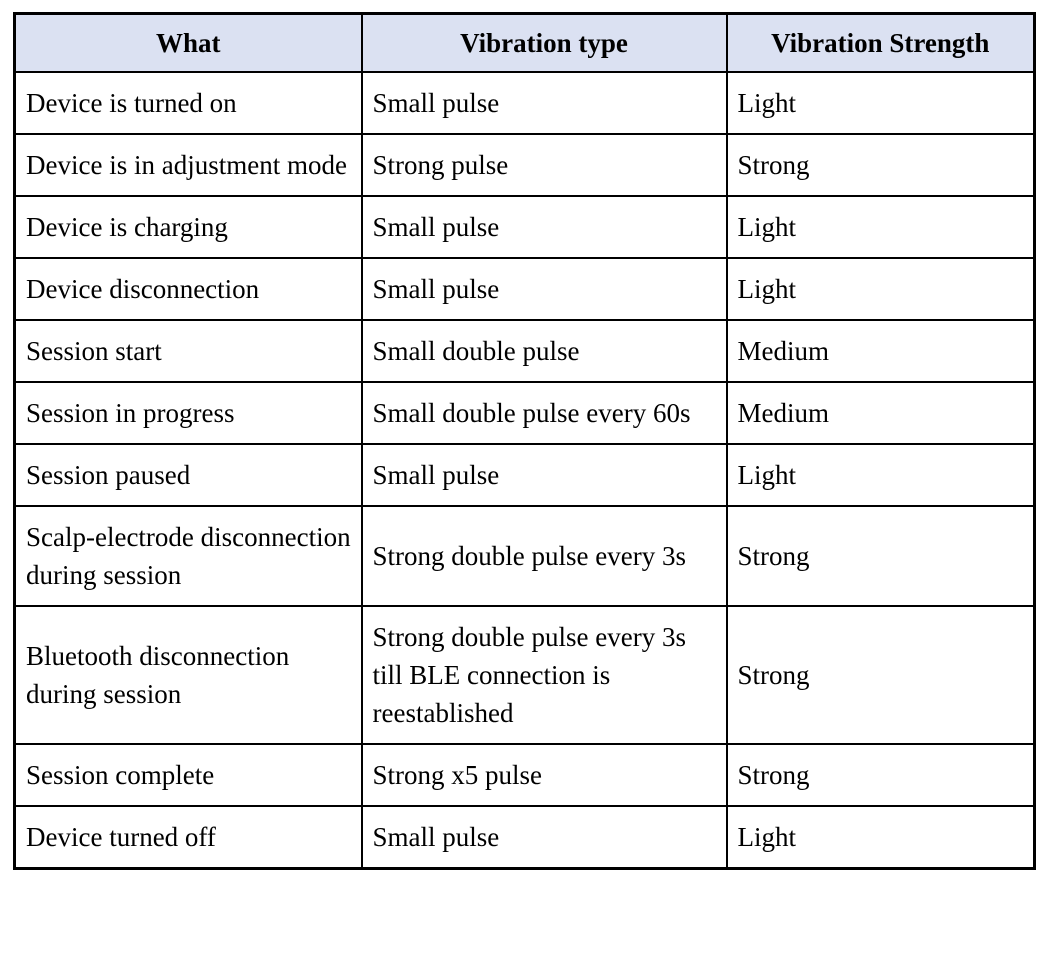 The image size is (1058, 976). Describe the element at coordinates (544, 42) in the screenshot. I see `header-cell-vibration-type: Vibration type` at that location.